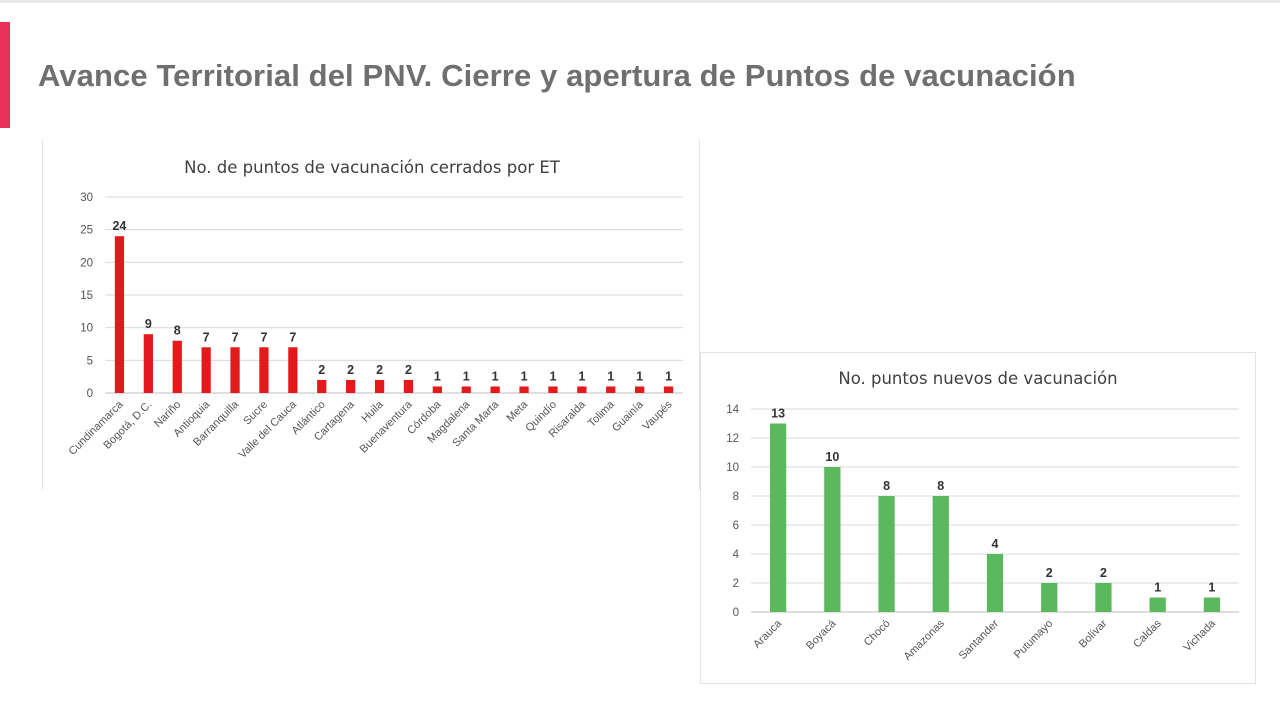  What do you see at coordinates (1093, 633) in the screenshot?
I see `new-category-label: Bolívar` at bounding box center [1093, 633].